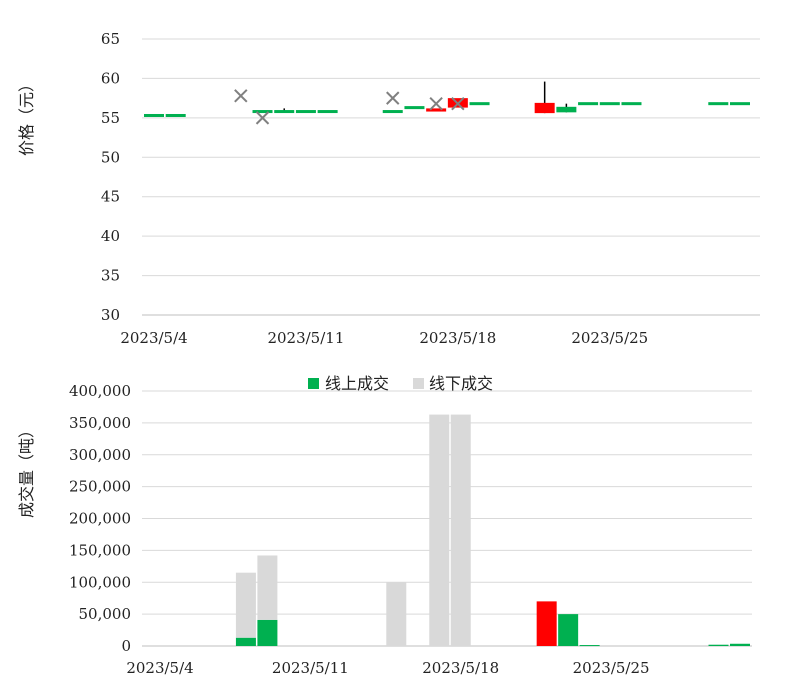 This screenshot has height=687, width=806. What do you see at coordinates (110, 177) in the screenshot?
I see `price-y-tick-labels: 30 35 40 45 50 55 60 65` at bounding box center [110, 177].